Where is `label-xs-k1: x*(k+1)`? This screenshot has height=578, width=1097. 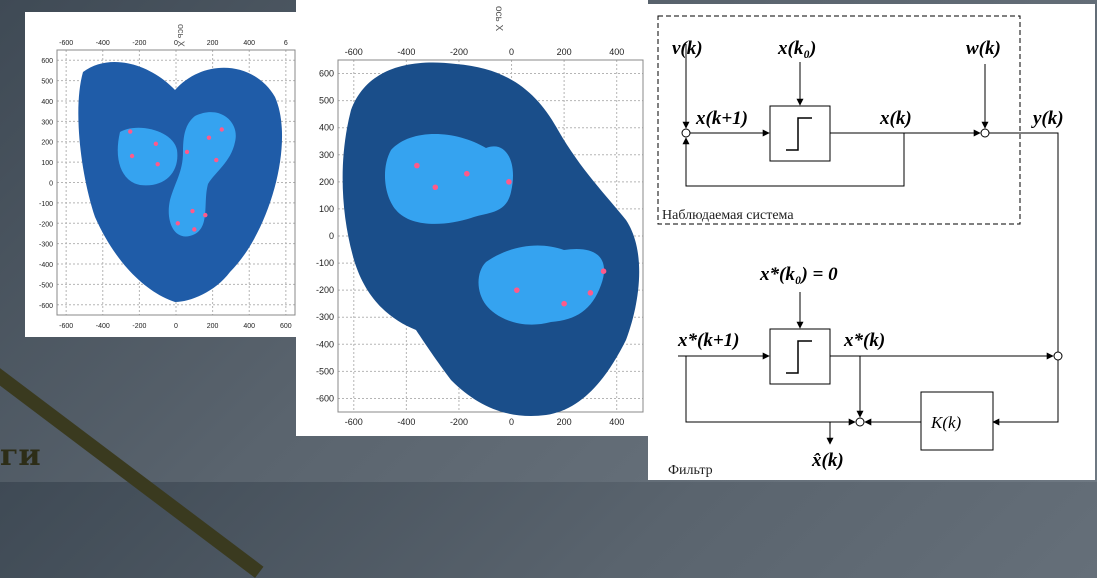 label-xs-k1: x*(k+1) is located at coordinates (708, 340).